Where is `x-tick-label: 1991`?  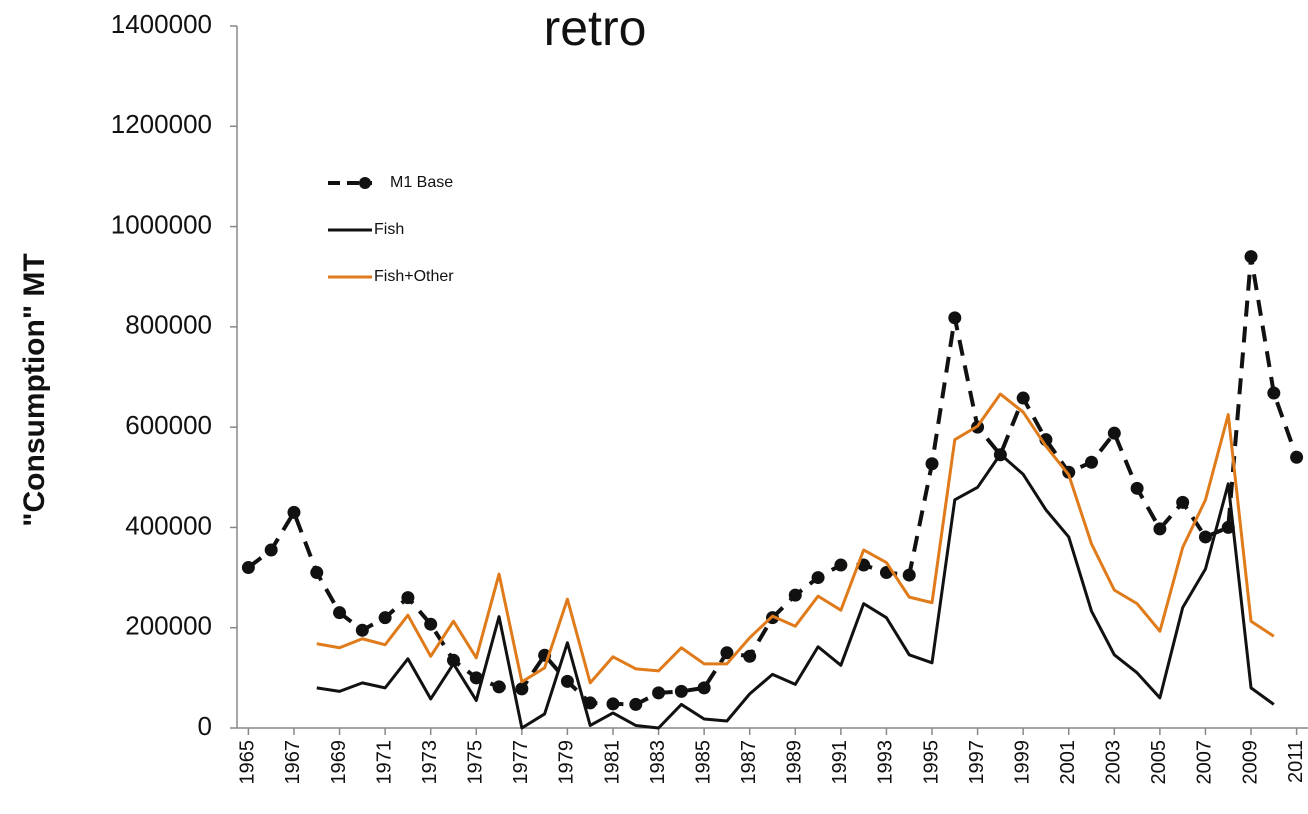 x-tick-label: 1991 is located at coordinates (840, 762).